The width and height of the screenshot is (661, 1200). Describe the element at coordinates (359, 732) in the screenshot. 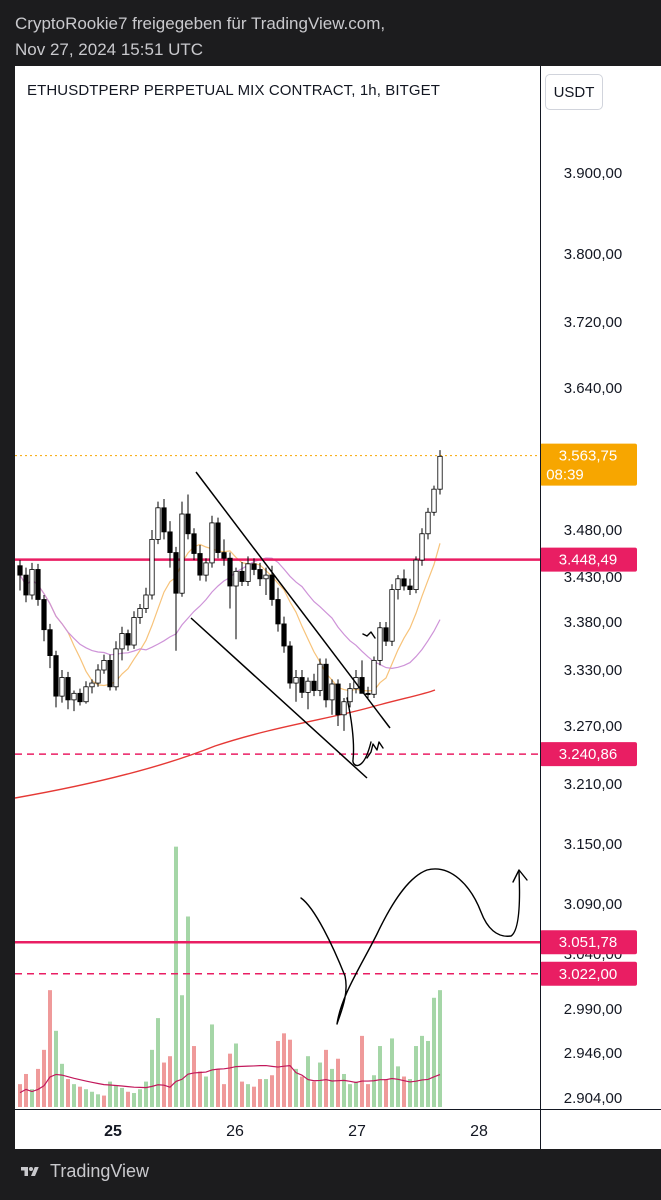

I see `sketch-wick-drop` at that location.